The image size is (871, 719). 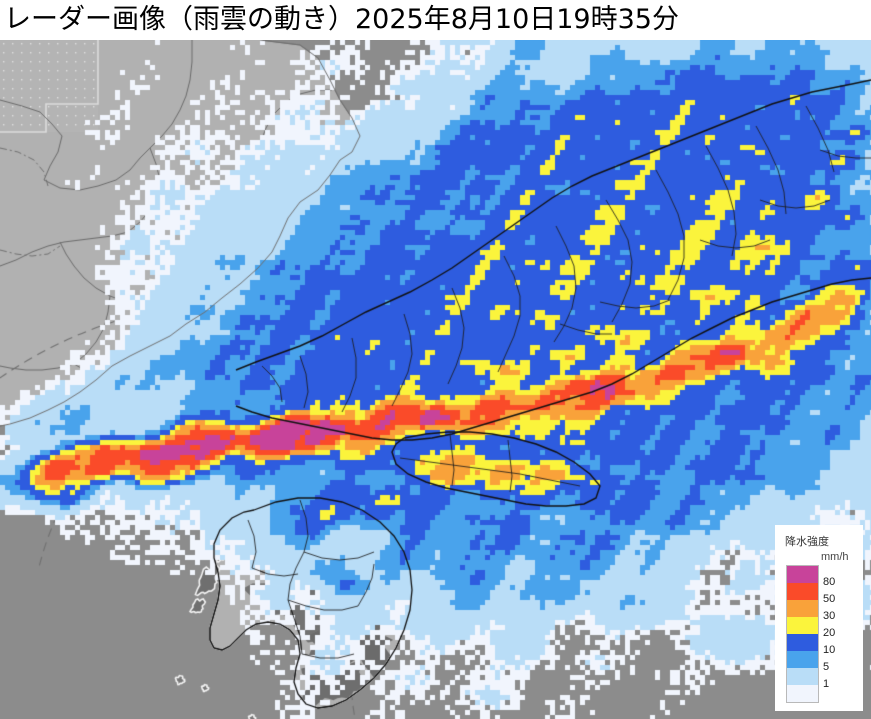 What do you see at coordinates (829, 633) in the screenshot?
I see `legend-tick-20: 20` at bounding box center [829, 633].